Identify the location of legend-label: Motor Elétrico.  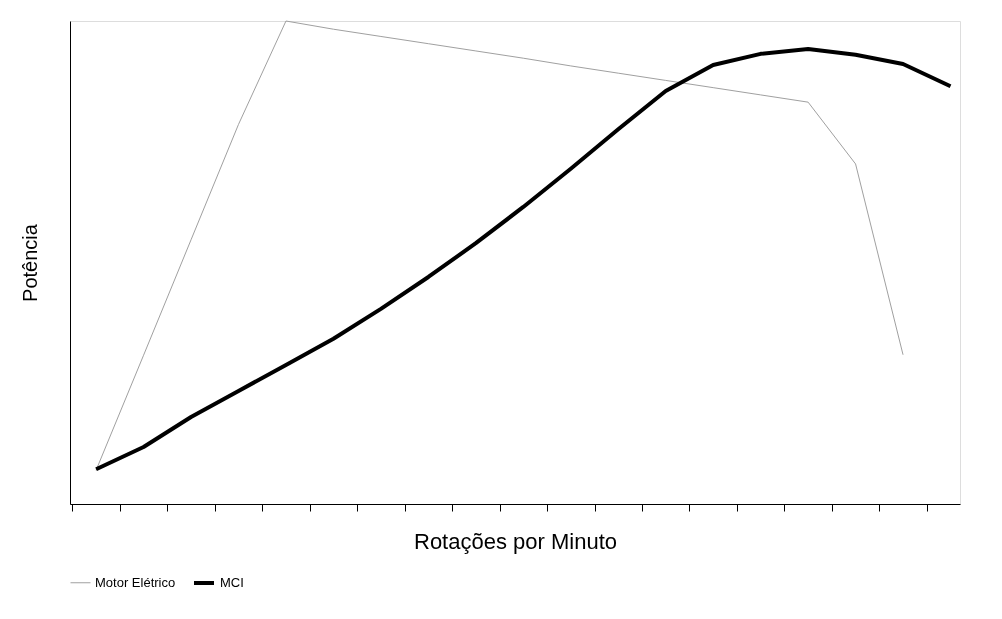
(135, 582).